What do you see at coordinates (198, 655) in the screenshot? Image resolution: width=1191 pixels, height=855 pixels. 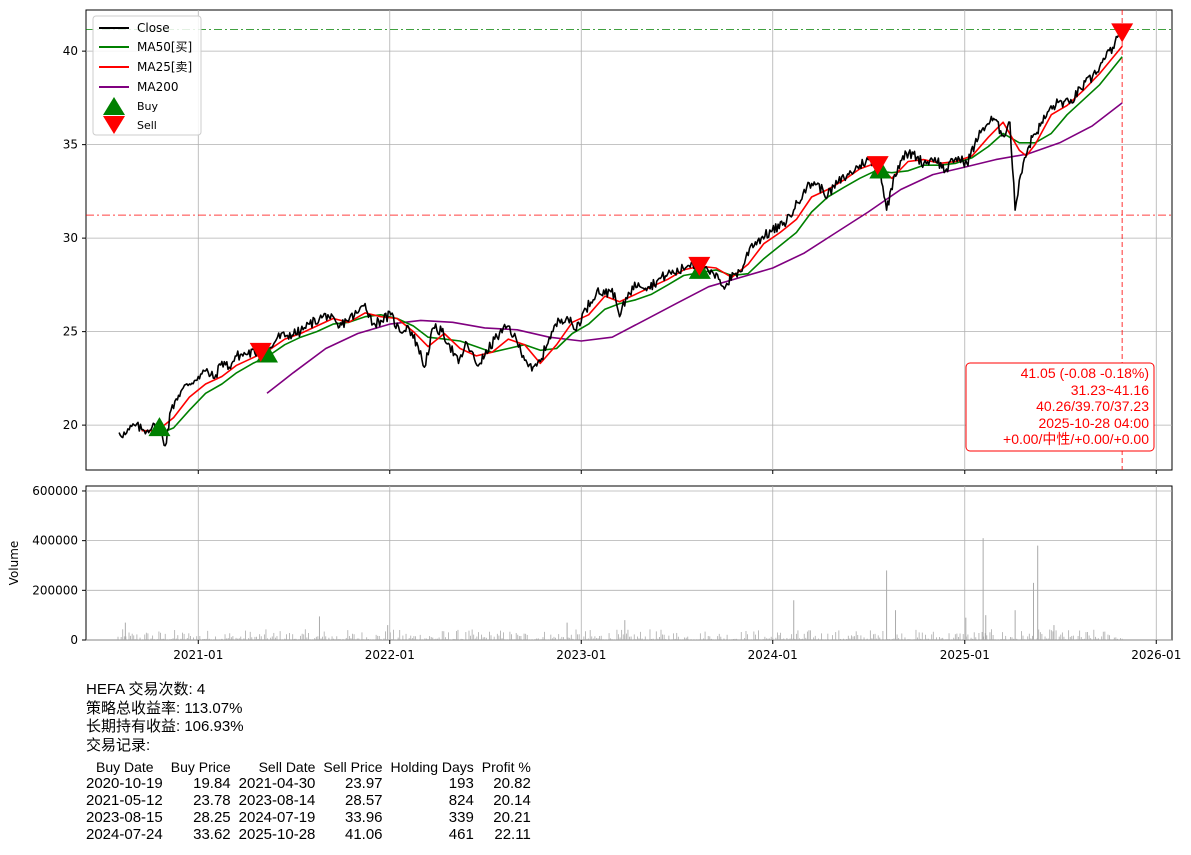 I see `x-tick-label: 2021-01` at bounding box center [198, 655].